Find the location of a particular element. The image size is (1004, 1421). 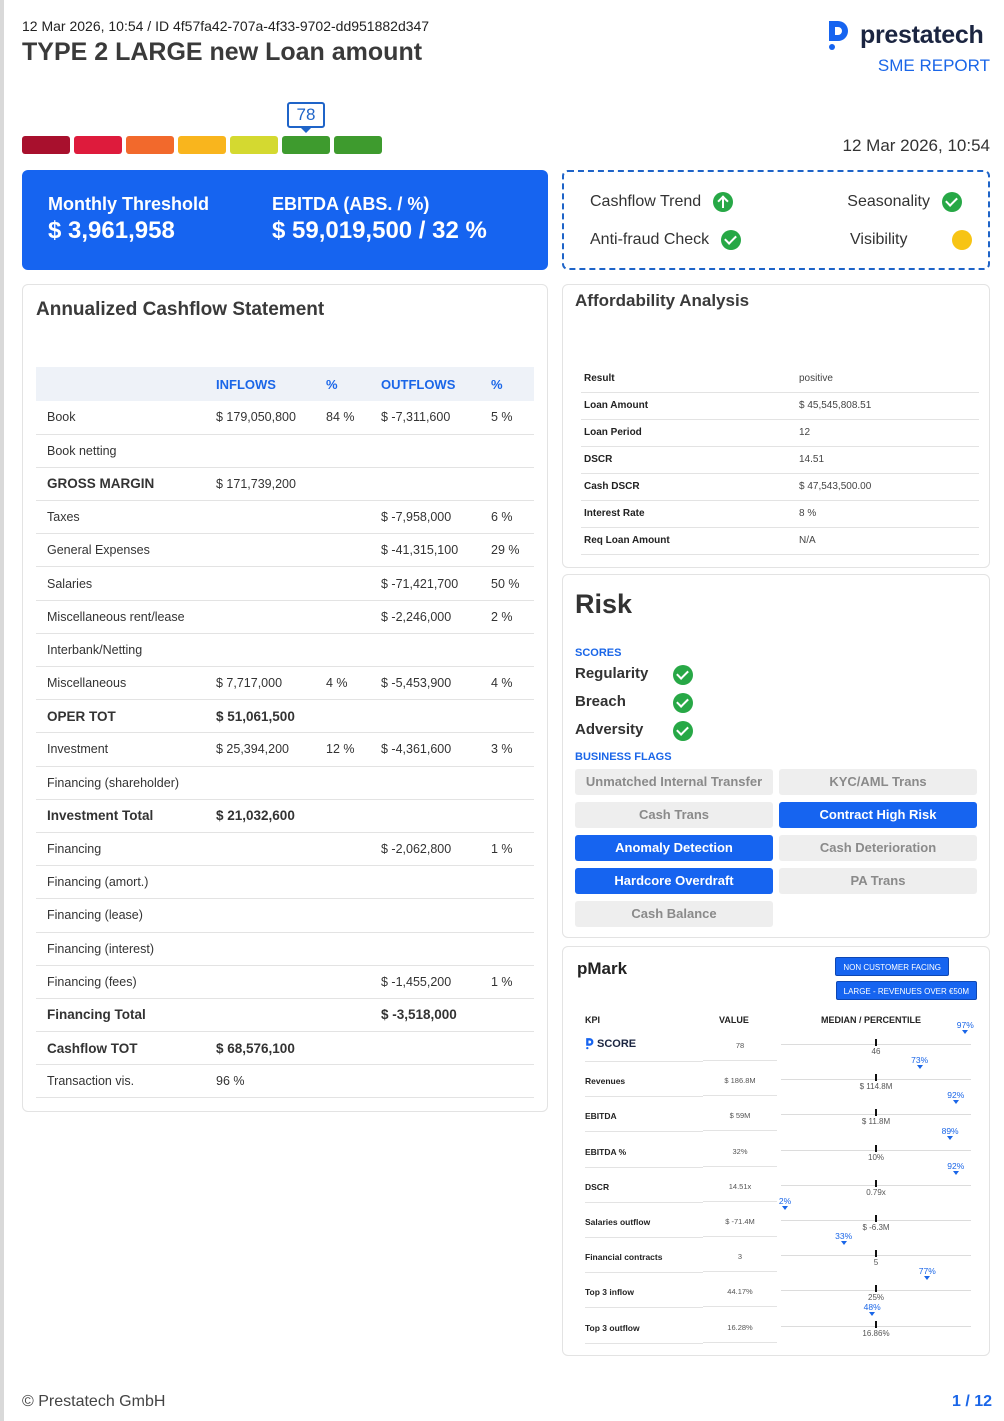

cell-in: $ 25,394,200 is located at coordinates (271, 749).